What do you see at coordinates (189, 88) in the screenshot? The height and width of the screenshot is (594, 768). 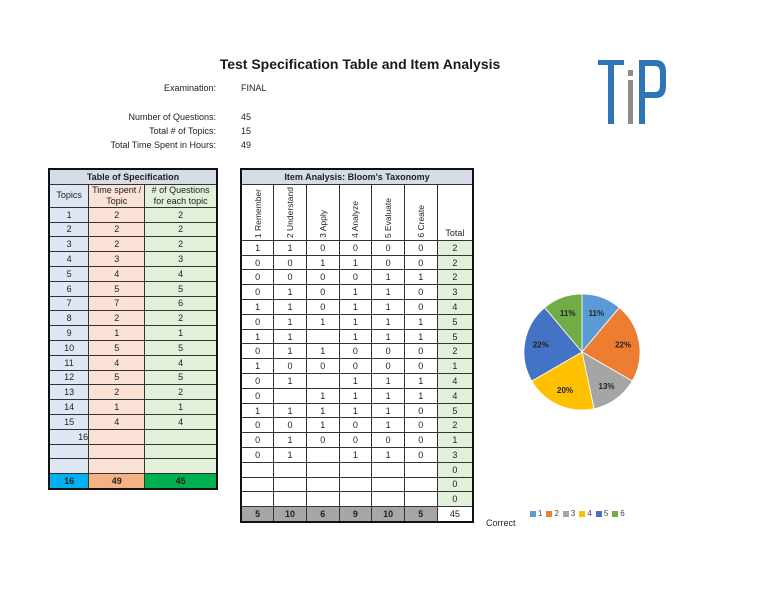 I see `meta-label: Examination:` at bounding box center [189, 88].